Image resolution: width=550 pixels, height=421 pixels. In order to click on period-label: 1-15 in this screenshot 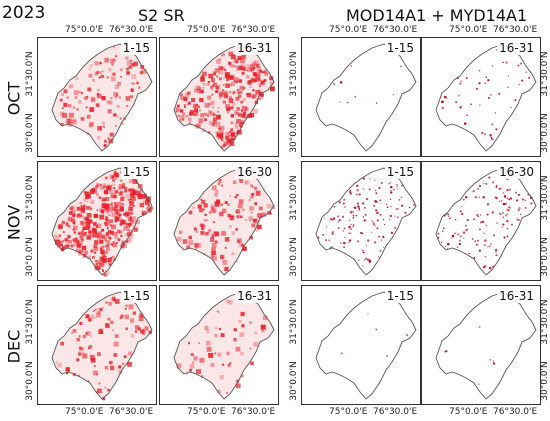, I will do `click(400, 296)`.